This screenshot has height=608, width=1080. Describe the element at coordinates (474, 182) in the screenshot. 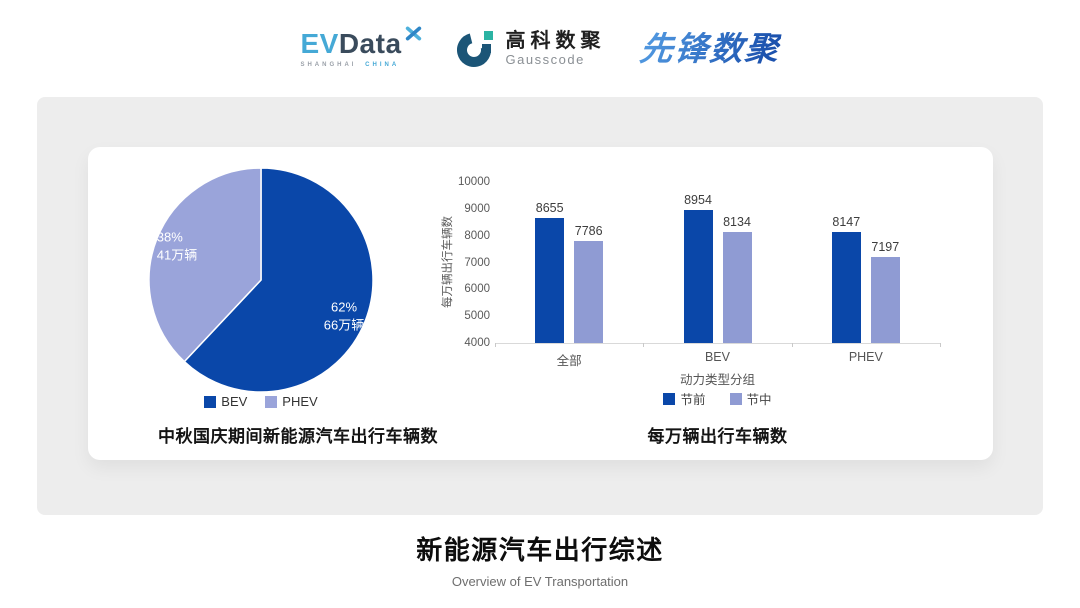

I see `y-tick-label: 10000` at that location.